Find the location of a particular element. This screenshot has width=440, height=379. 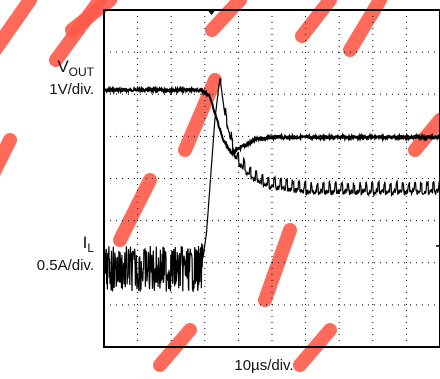

vout-subscript: OUT is located at coordinates (81, 72).